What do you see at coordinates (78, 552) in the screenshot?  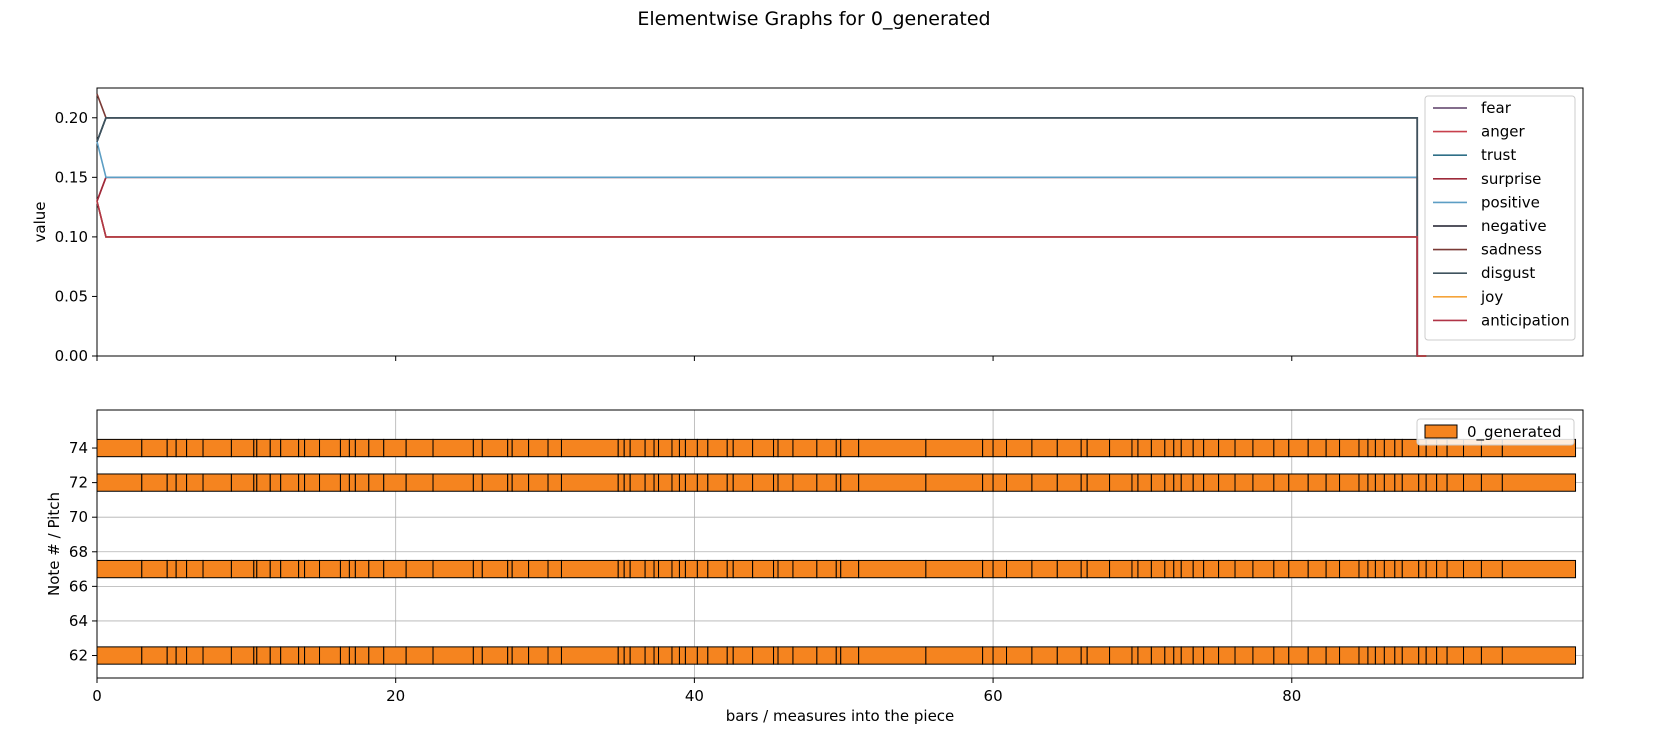 I see `bottom-y-tick-label: 68` at bounding box center [78, 552].